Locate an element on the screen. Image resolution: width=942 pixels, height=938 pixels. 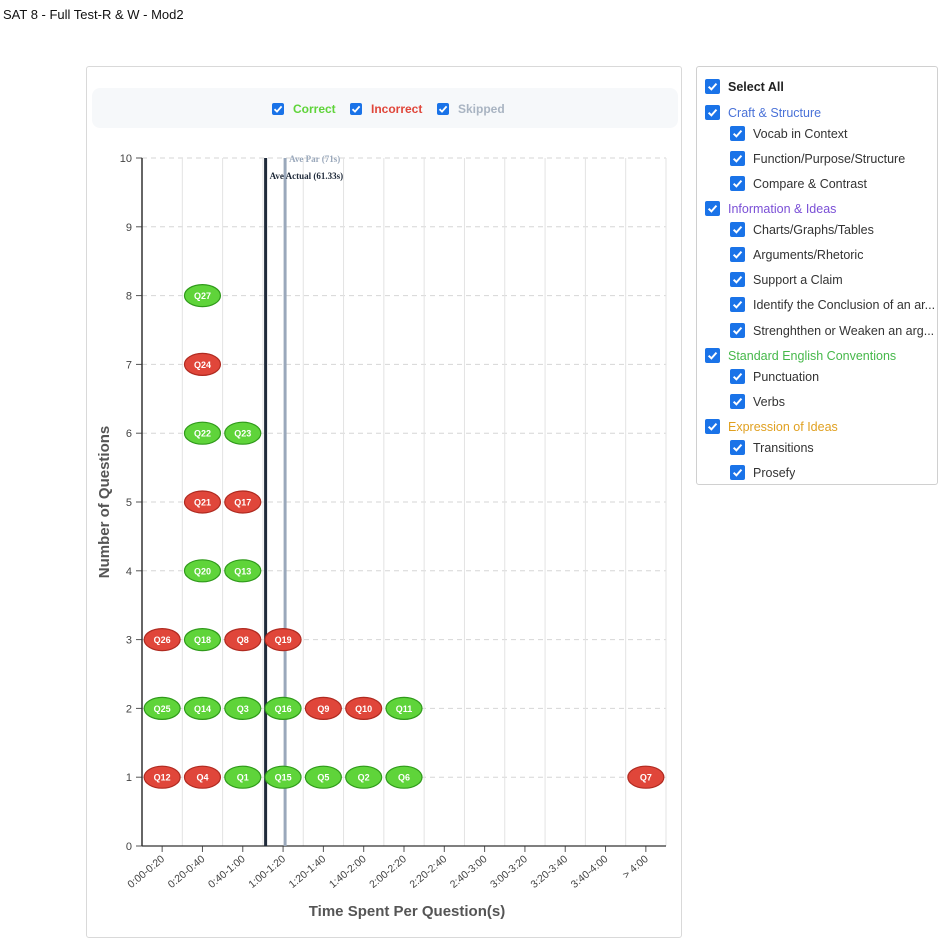
filter-category: Craft & Structure is located at coordinates (763, 112).